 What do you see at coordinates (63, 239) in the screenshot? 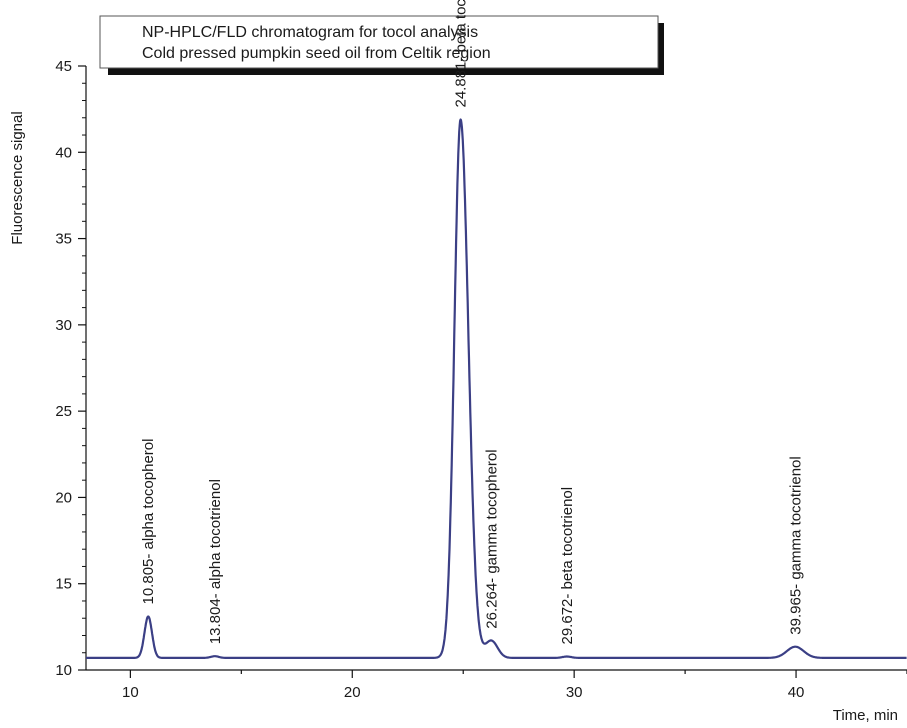
I see `y-tick-label: 35` at bounding box center [63, 239].